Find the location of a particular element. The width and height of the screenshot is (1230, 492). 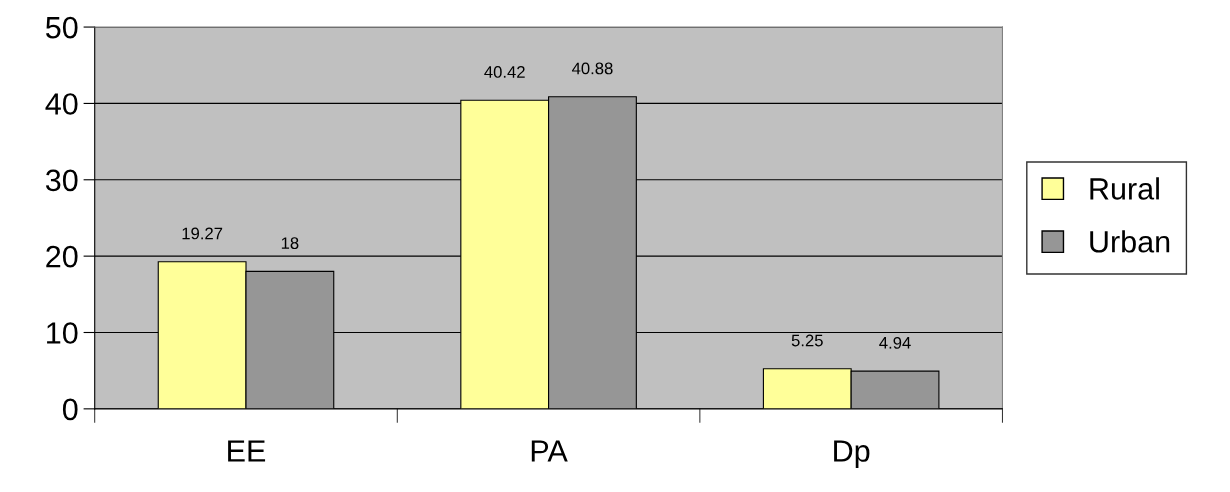

y-tick-label: 0 is located at coordinates (70, 409).